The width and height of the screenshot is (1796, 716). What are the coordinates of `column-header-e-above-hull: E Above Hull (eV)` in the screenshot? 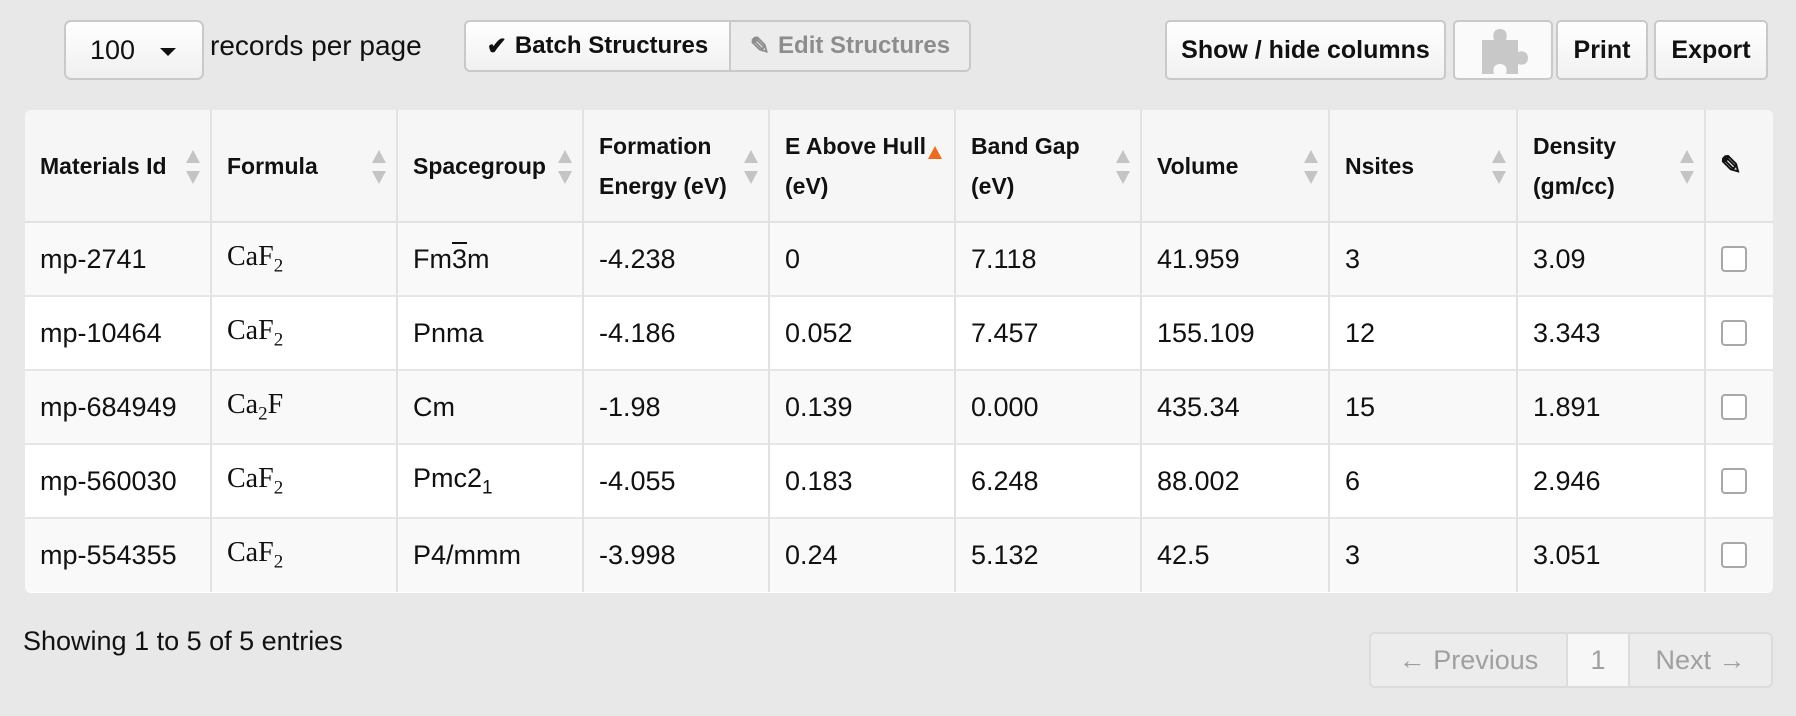 It's located at (862, 166).